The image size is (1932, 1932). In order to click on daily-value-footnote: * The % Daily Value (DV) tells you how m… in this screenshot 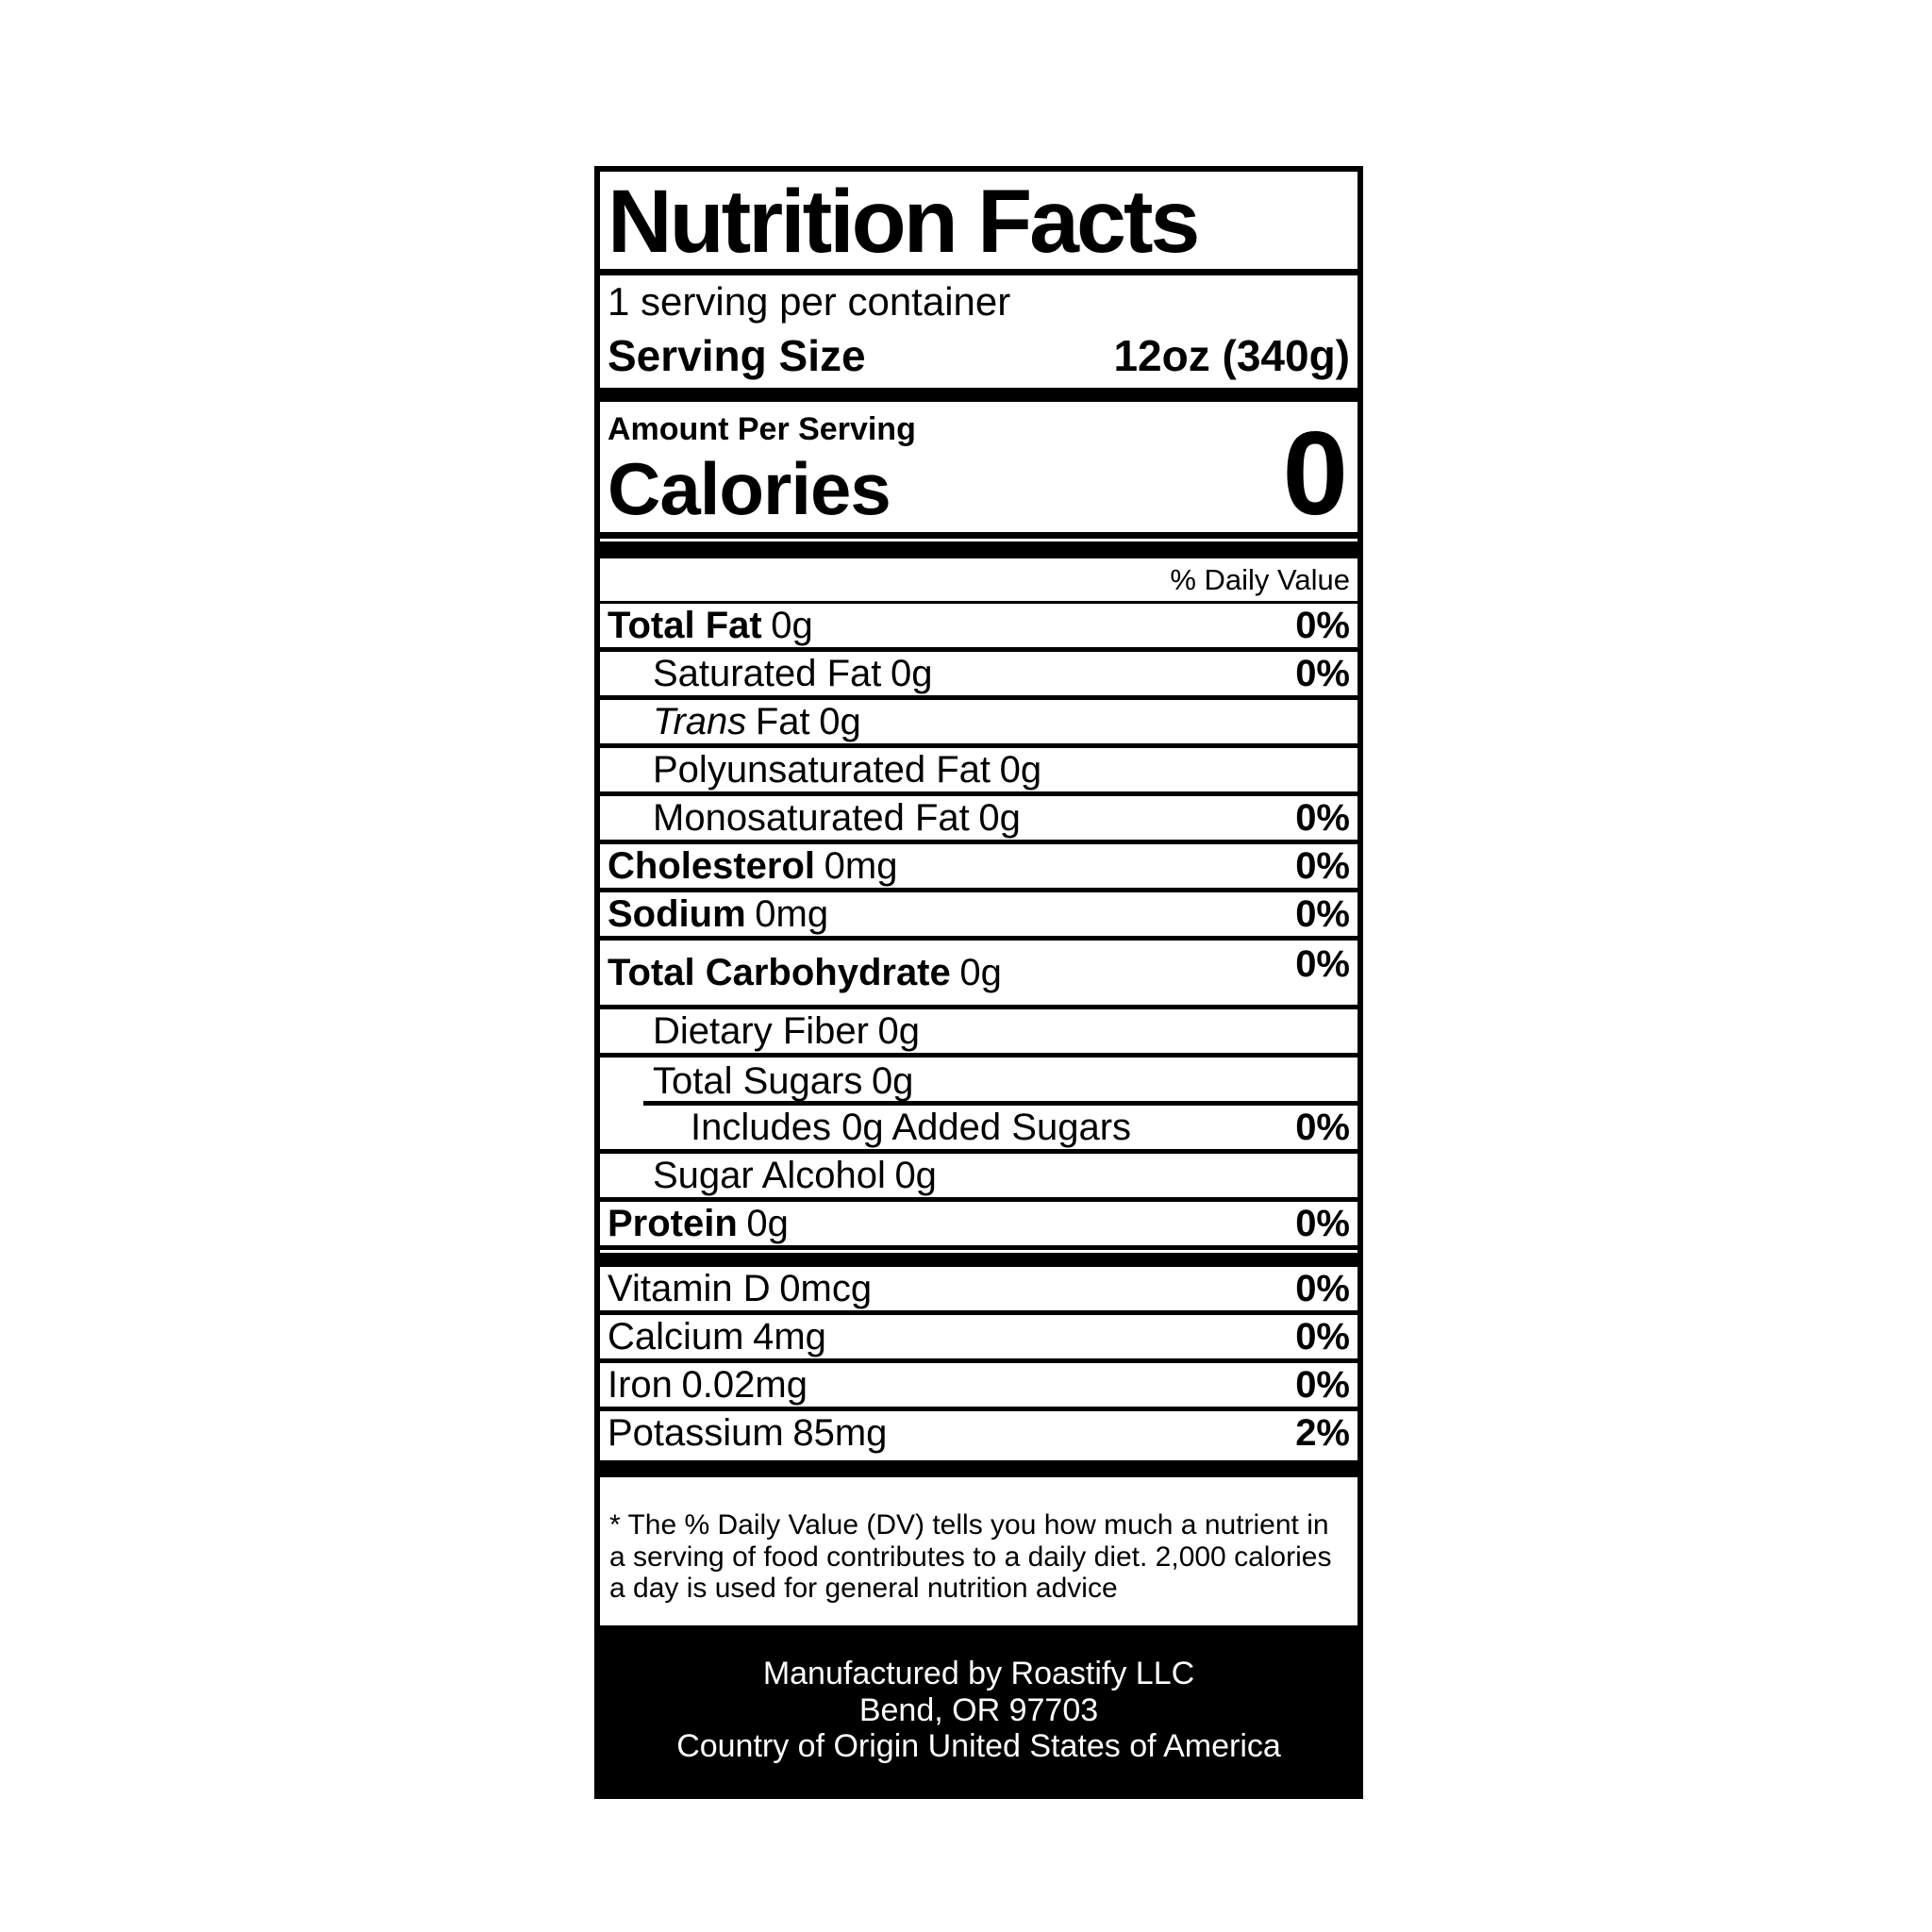, I will do `click(979, 1551)`.